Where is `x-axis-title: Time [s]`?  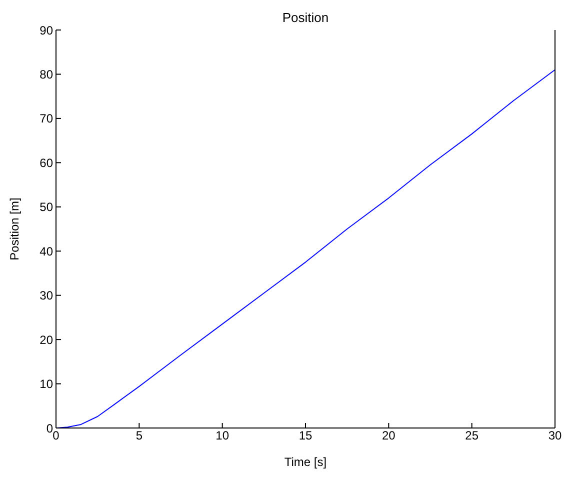
x-axis-title: Time [s] is located at coordinates (305, 462).